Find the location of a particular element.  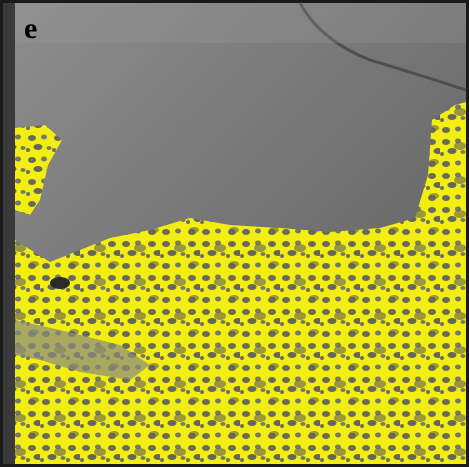

left-edge is located at coordinates (9, 233).